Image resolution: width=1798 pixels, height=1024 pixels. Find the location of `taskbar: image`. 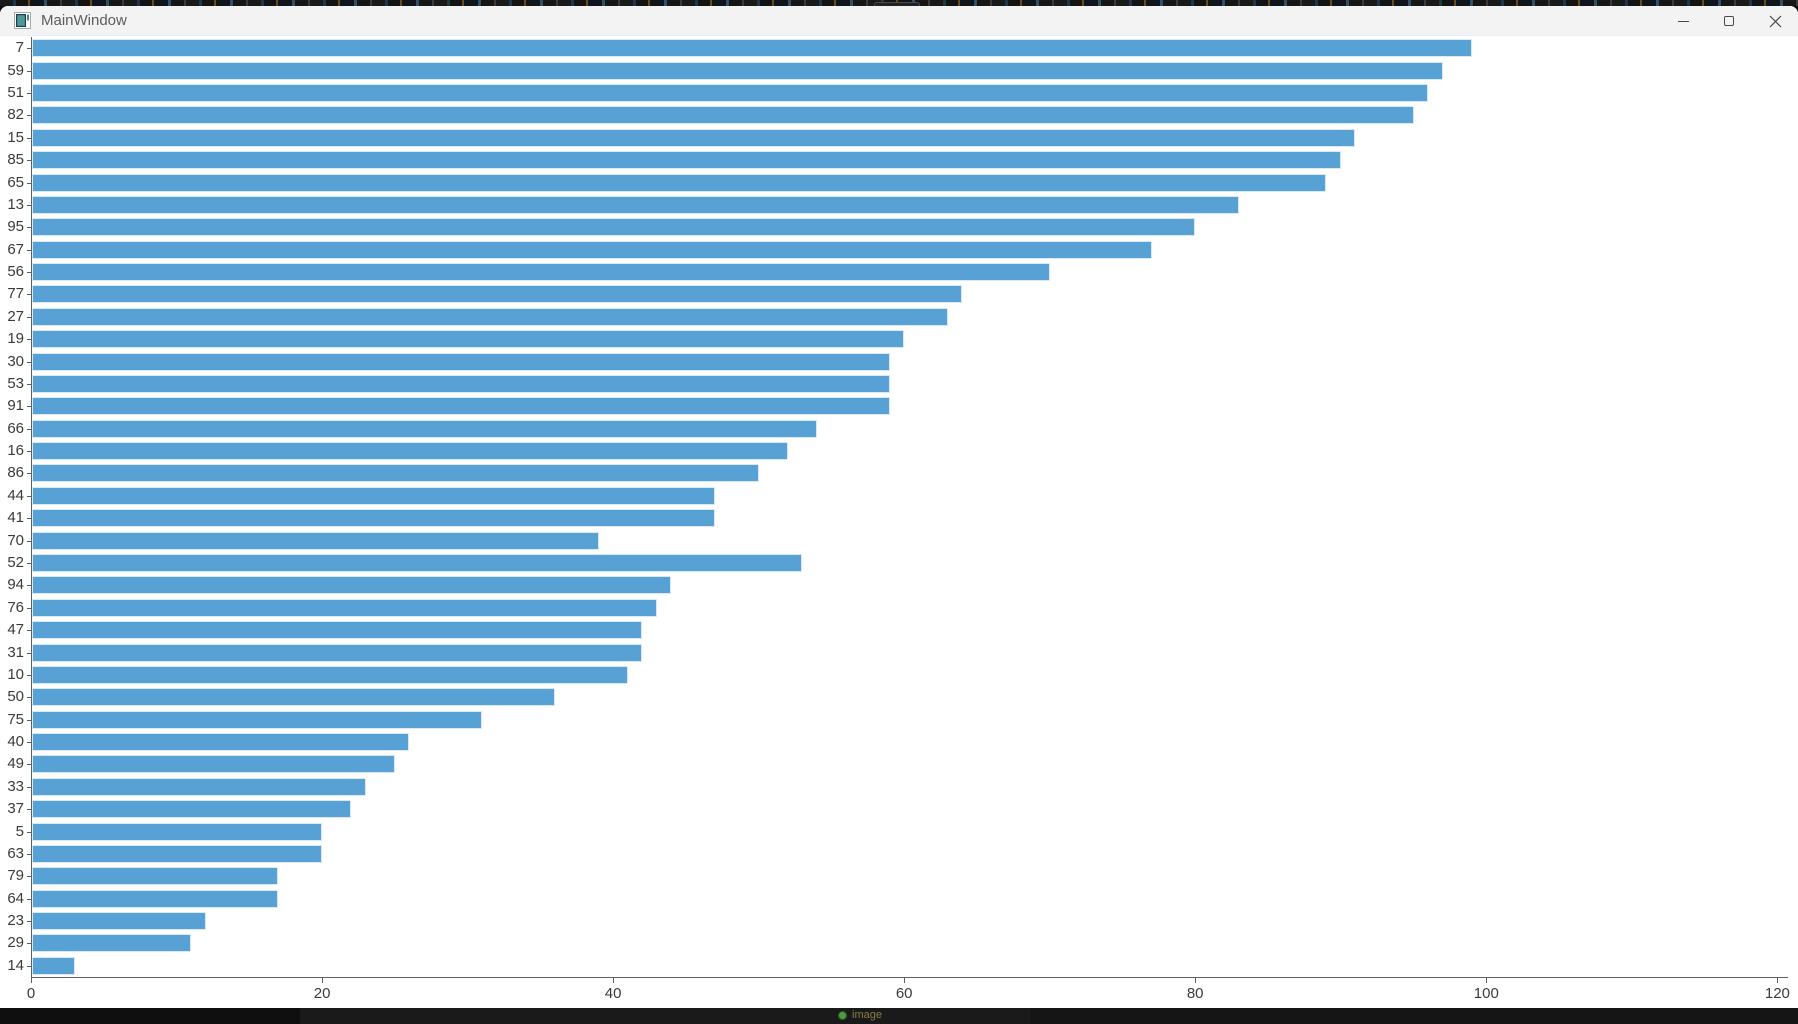

taskbar: image is located at coordinates (899, 1016).